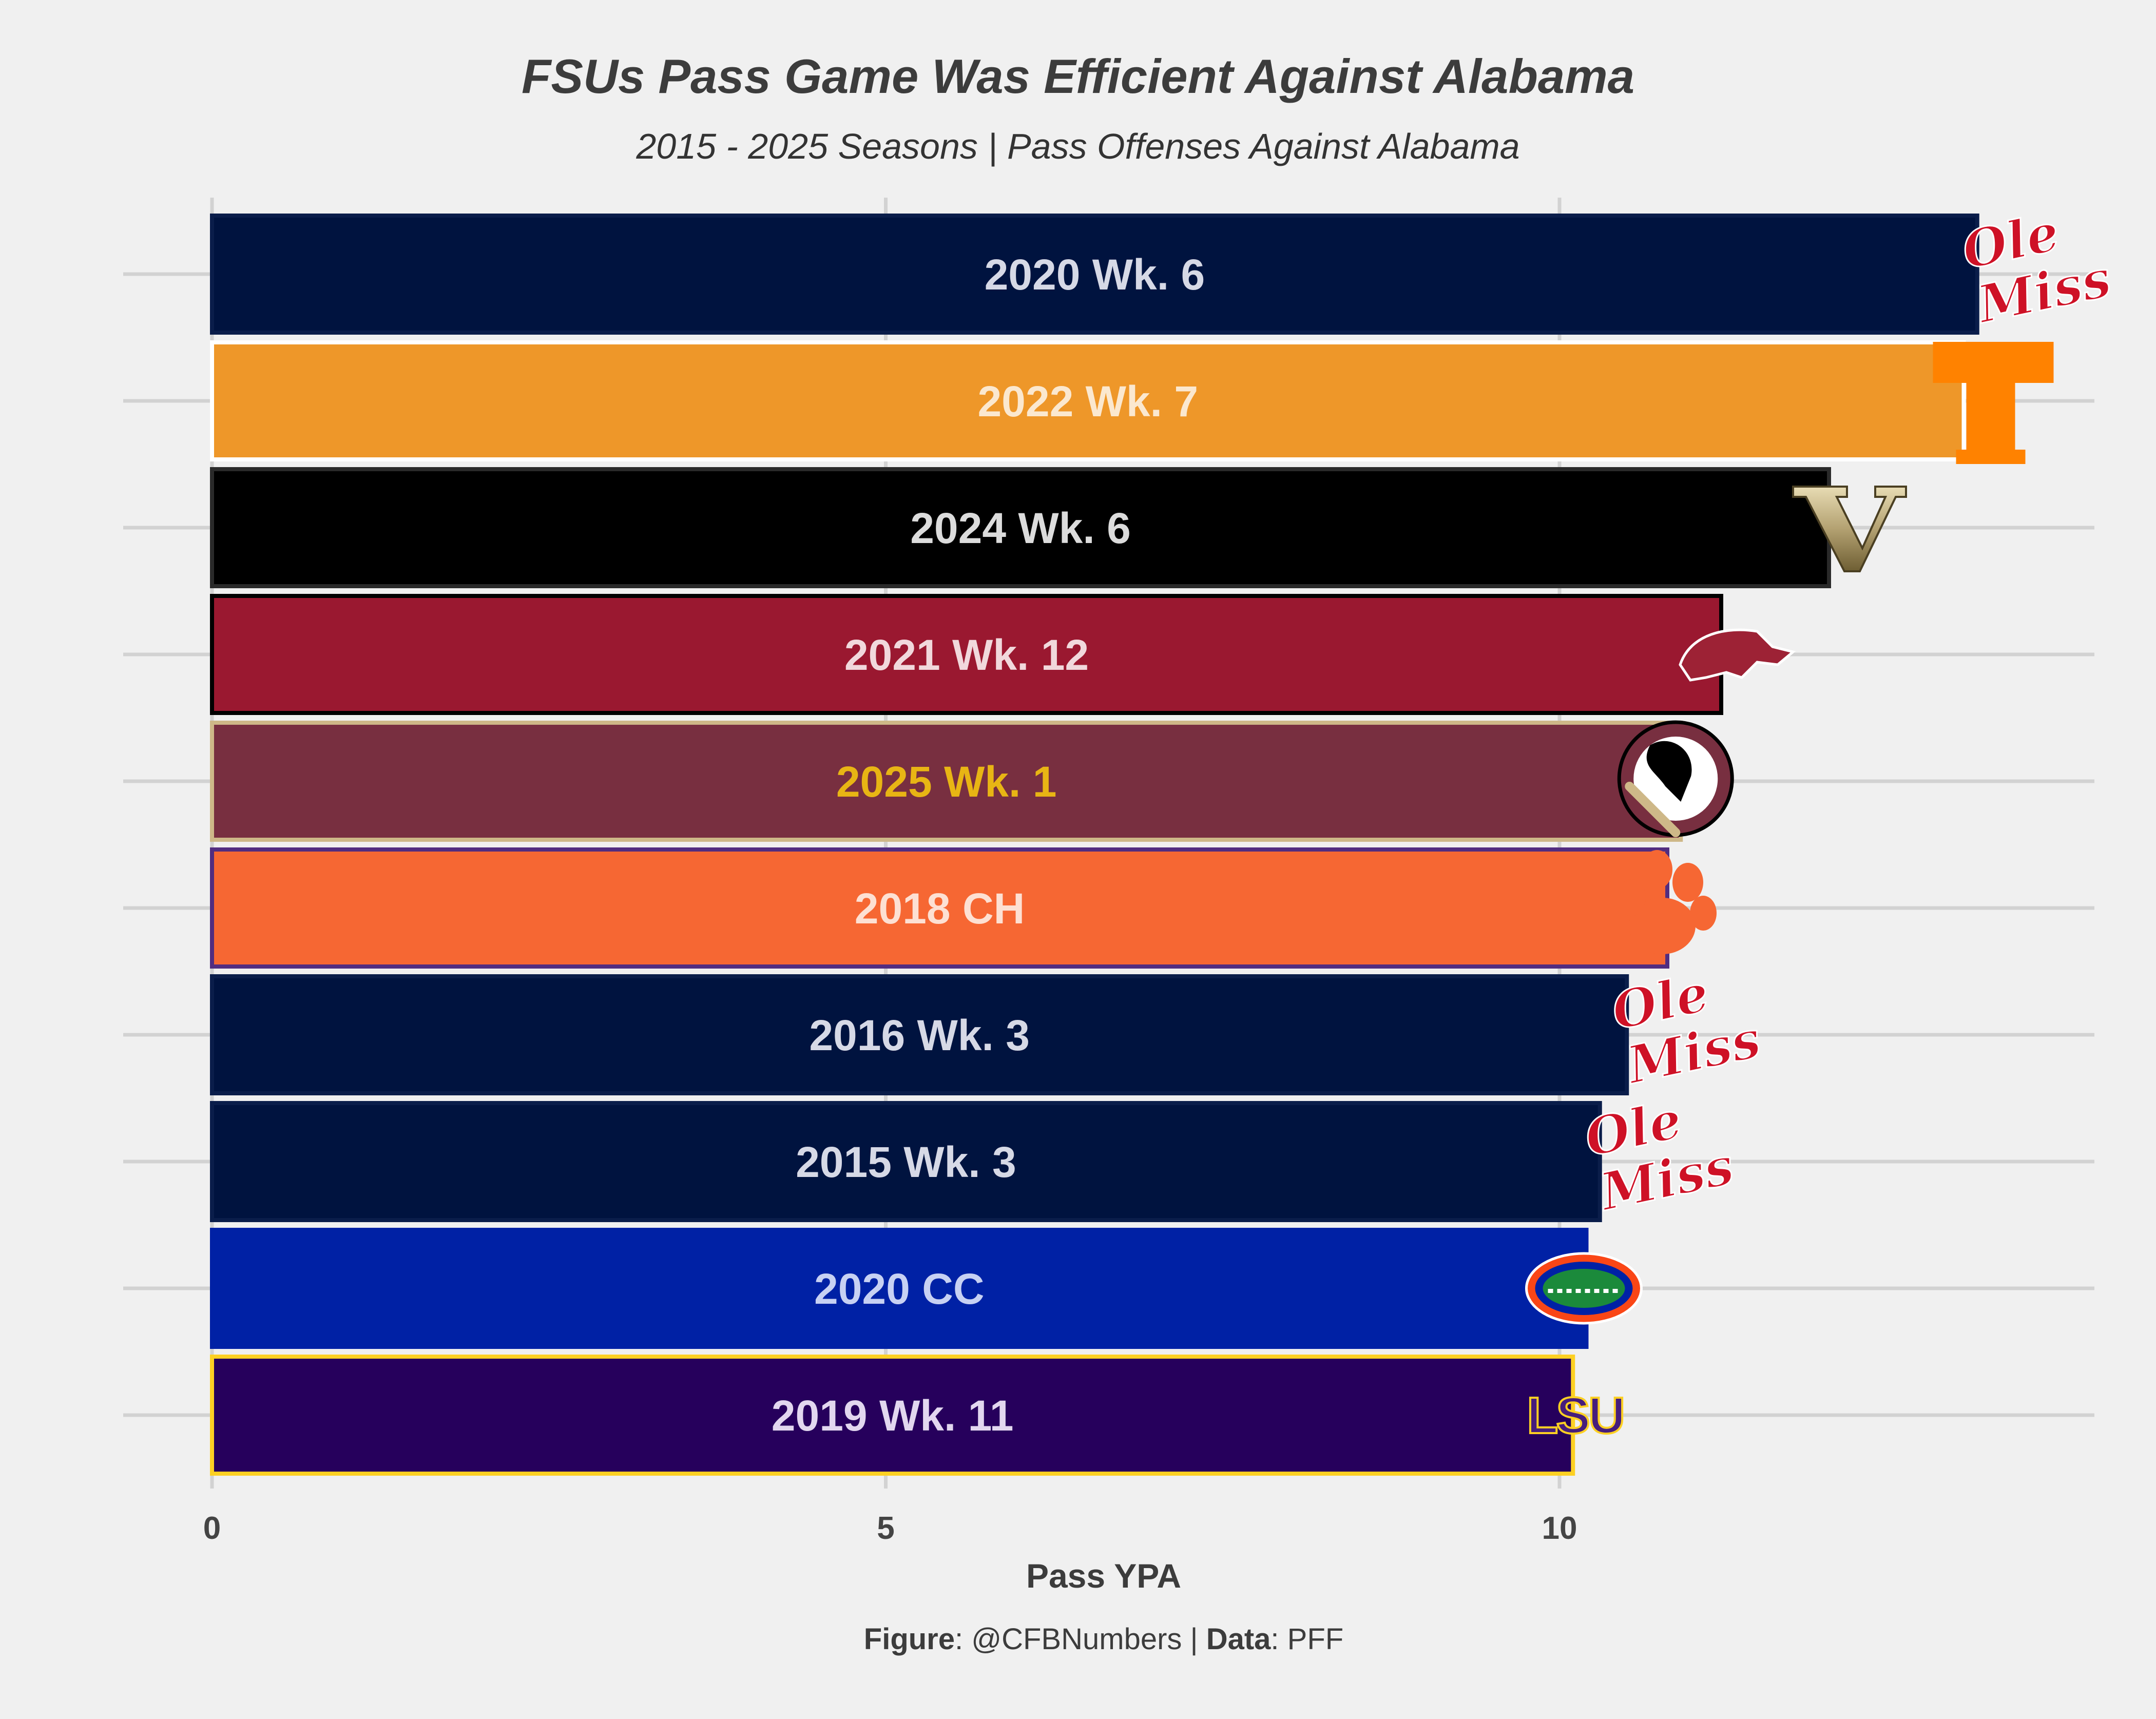 This screenshot has width=2156, height=1719. Describe the element at coordinates (1104, 1576) in the screenshot. I see `x-axis-label: Pass YPA` at that location.